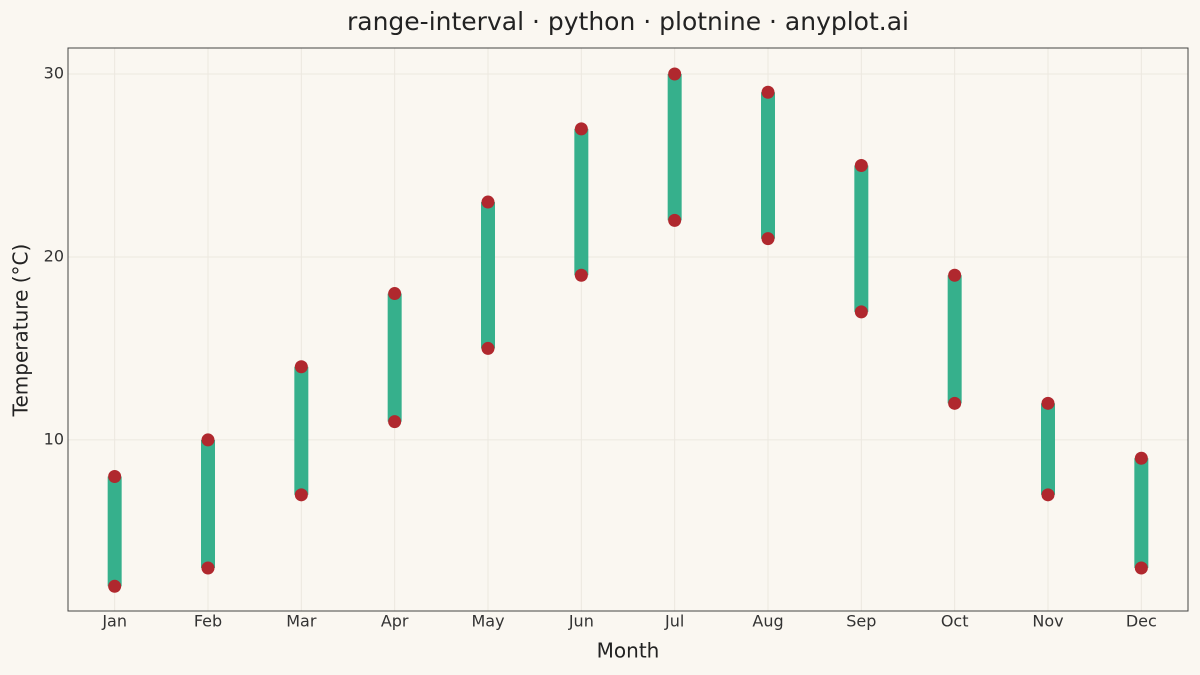 This screenshot has width=1200, height=675. I want to click on x-tick-label: Sep, so click(861, 621).